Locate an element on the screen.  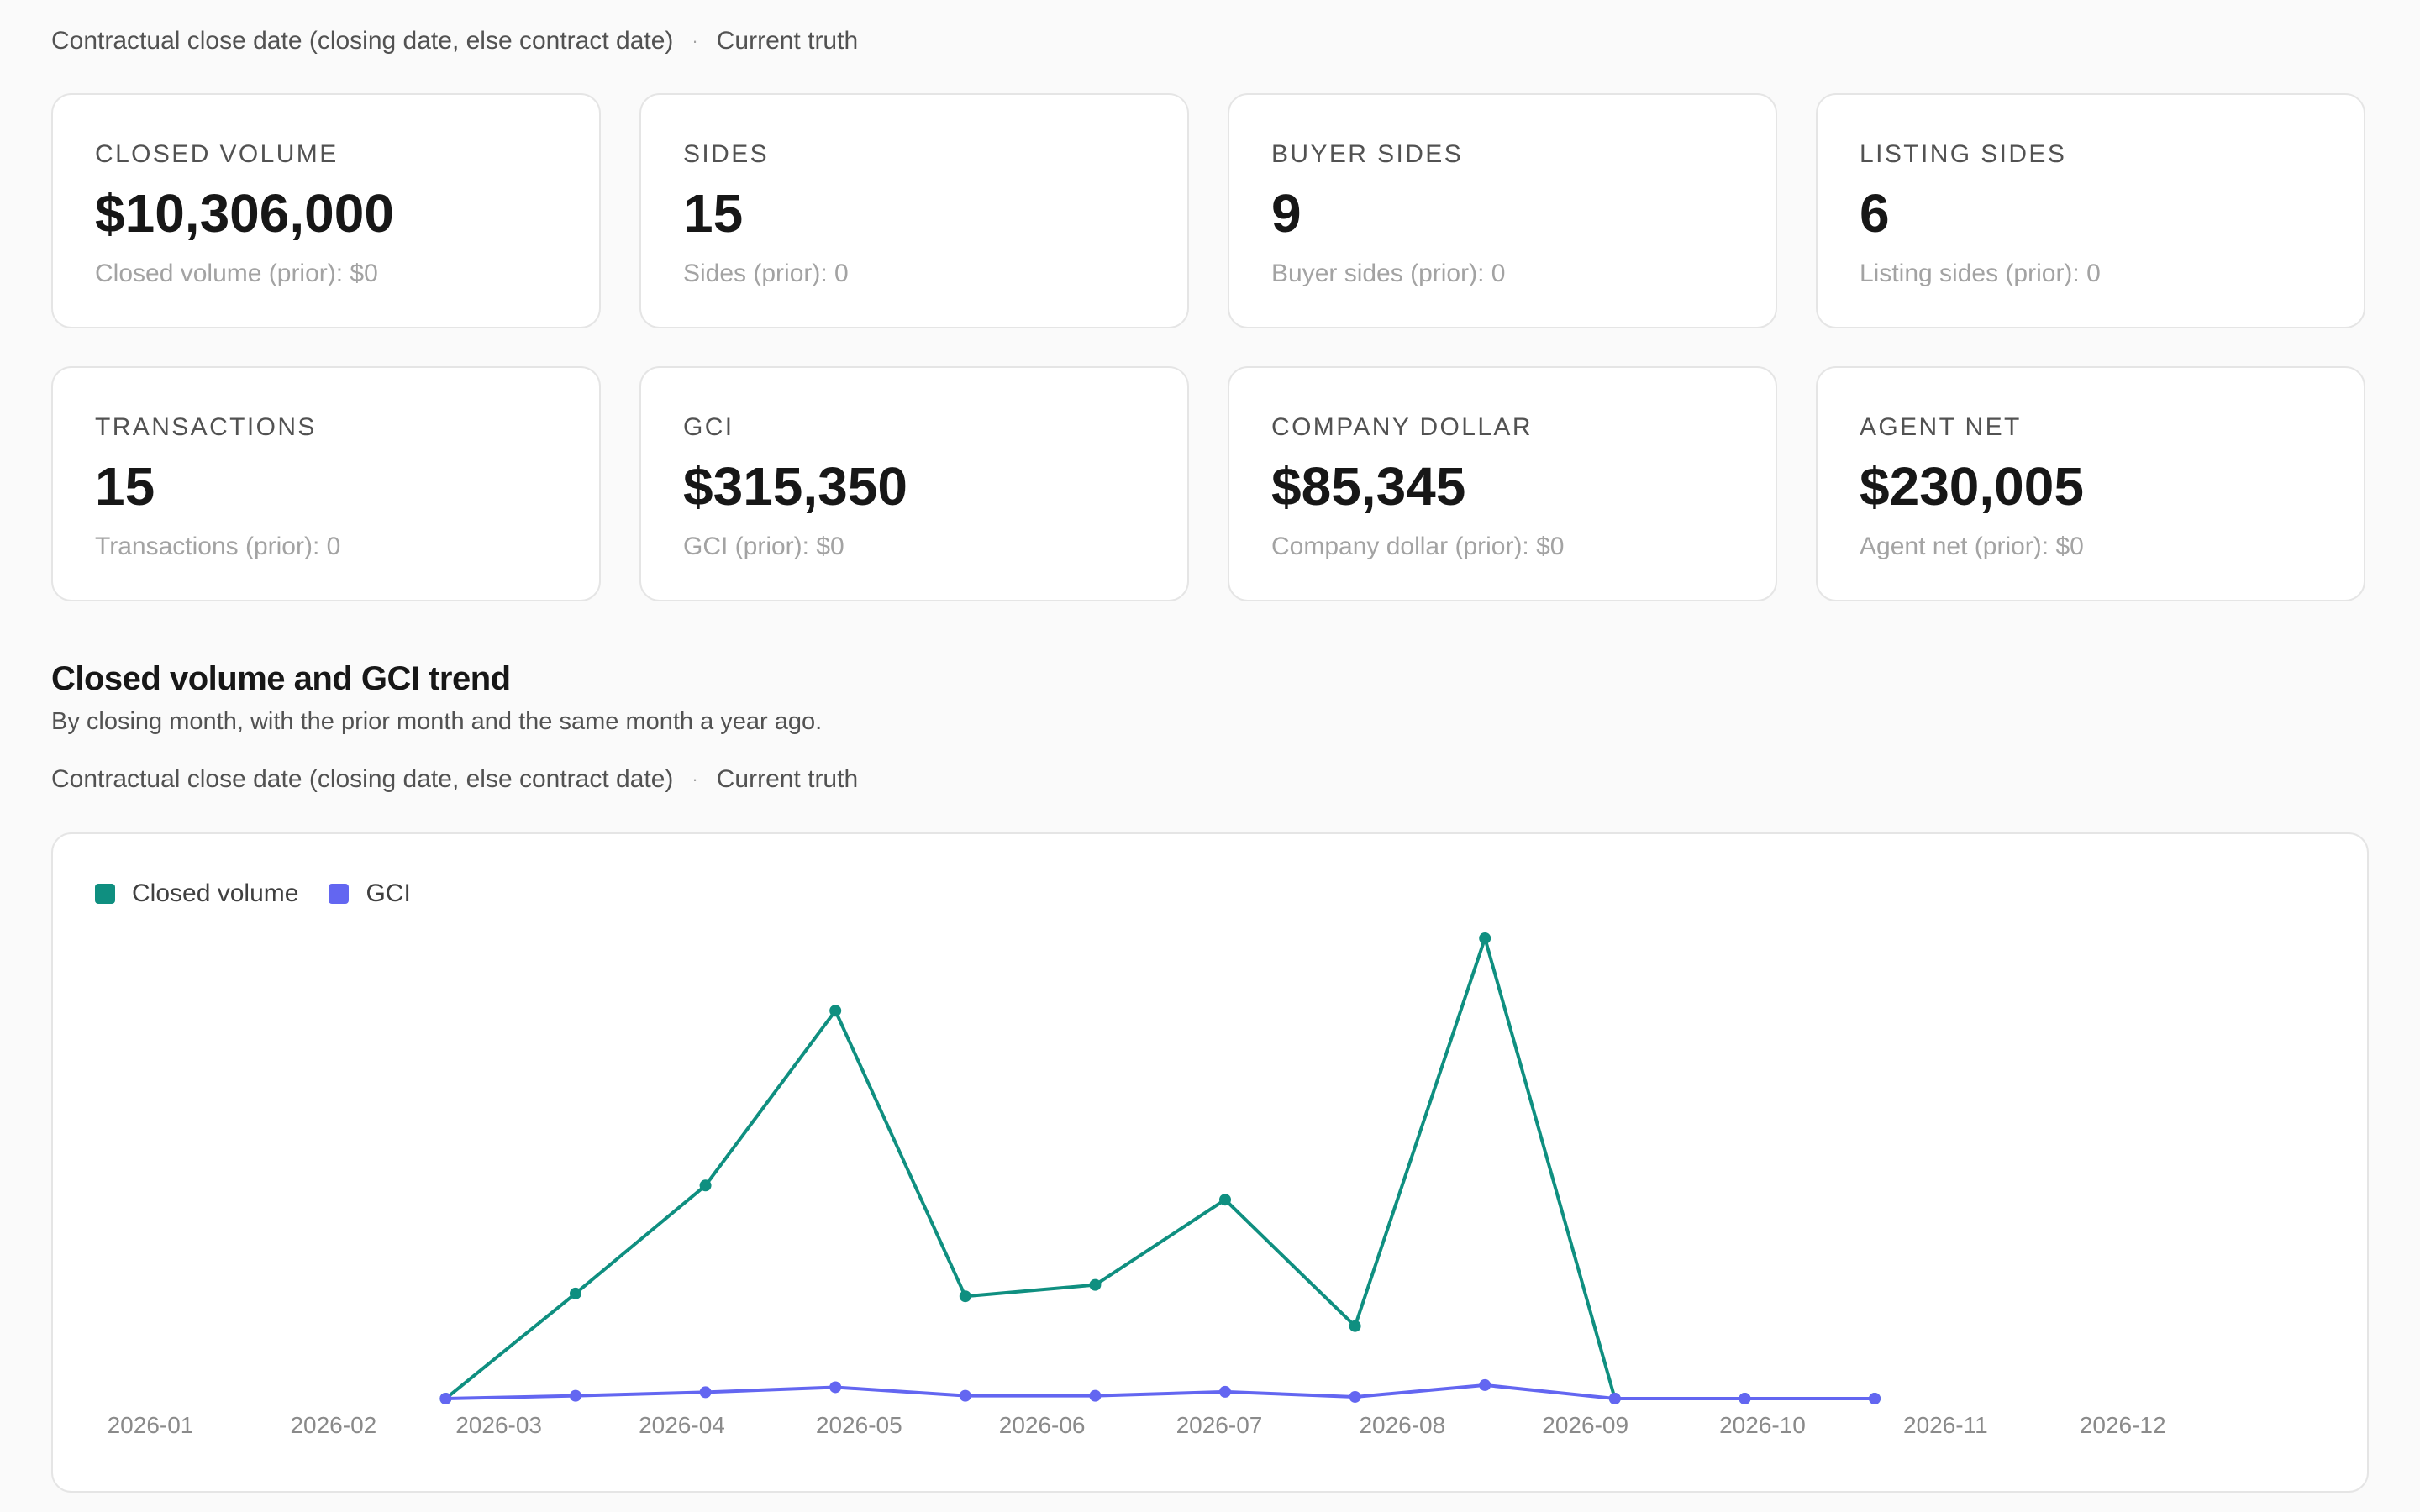
kpi-card-gci: GCI $315,350 GCI (prior): $0 is located at coordinates (914, 483).